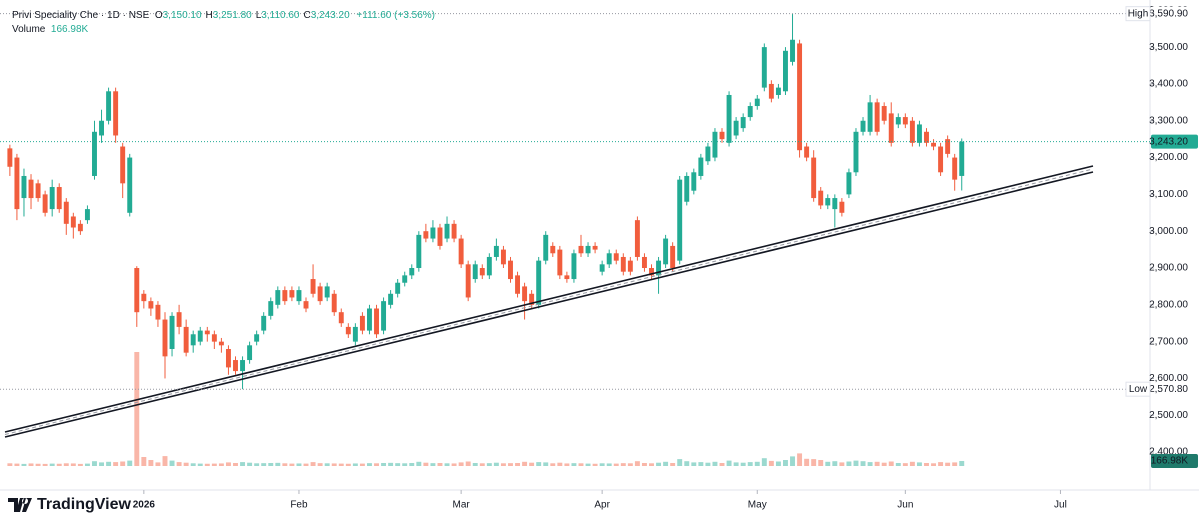 The height and width of the screenshot is (525, 1199). I want to click on ohlc-value: 3,243.20, so click(330, 15).